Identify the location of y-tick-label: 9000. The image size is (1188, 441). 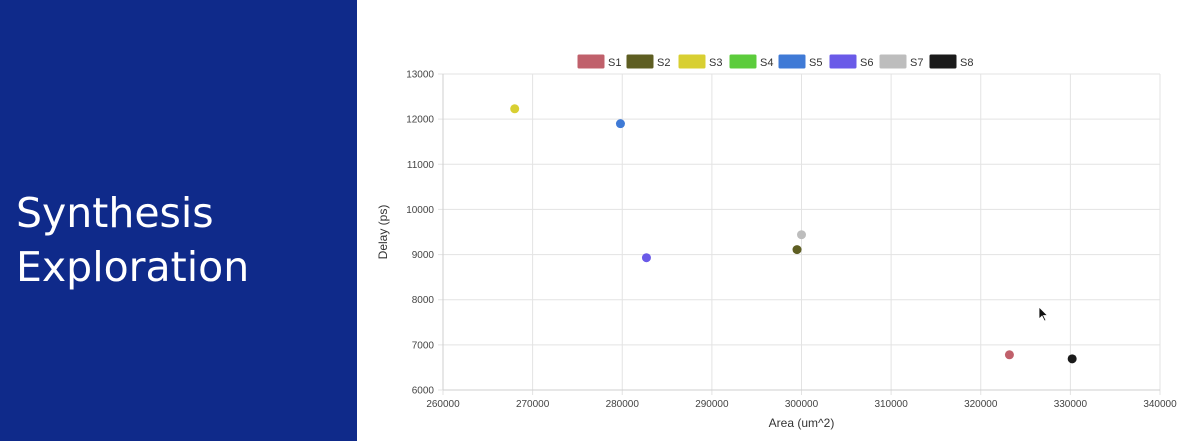
(423, 255).